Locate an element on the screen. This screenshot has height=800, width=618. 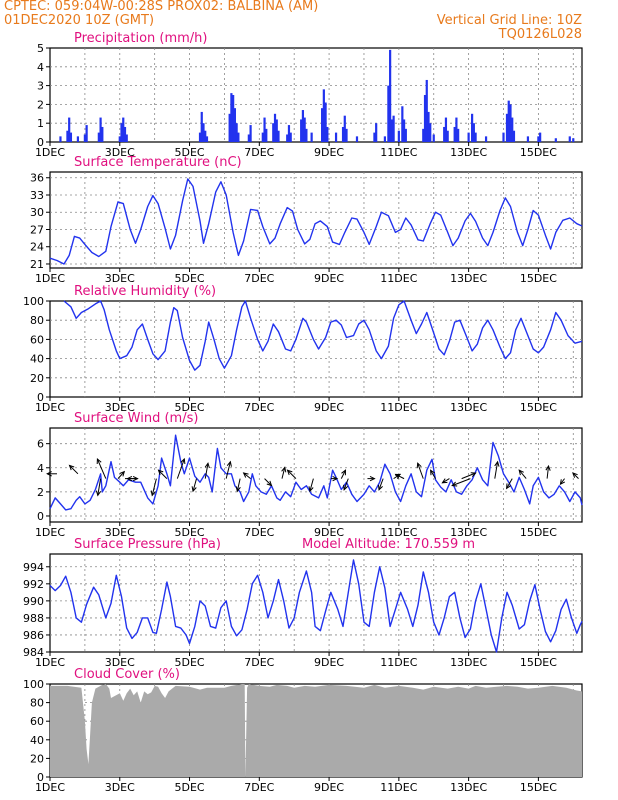
panel-4-xtick-label: 11DEC is located at coordinates (398, 662).